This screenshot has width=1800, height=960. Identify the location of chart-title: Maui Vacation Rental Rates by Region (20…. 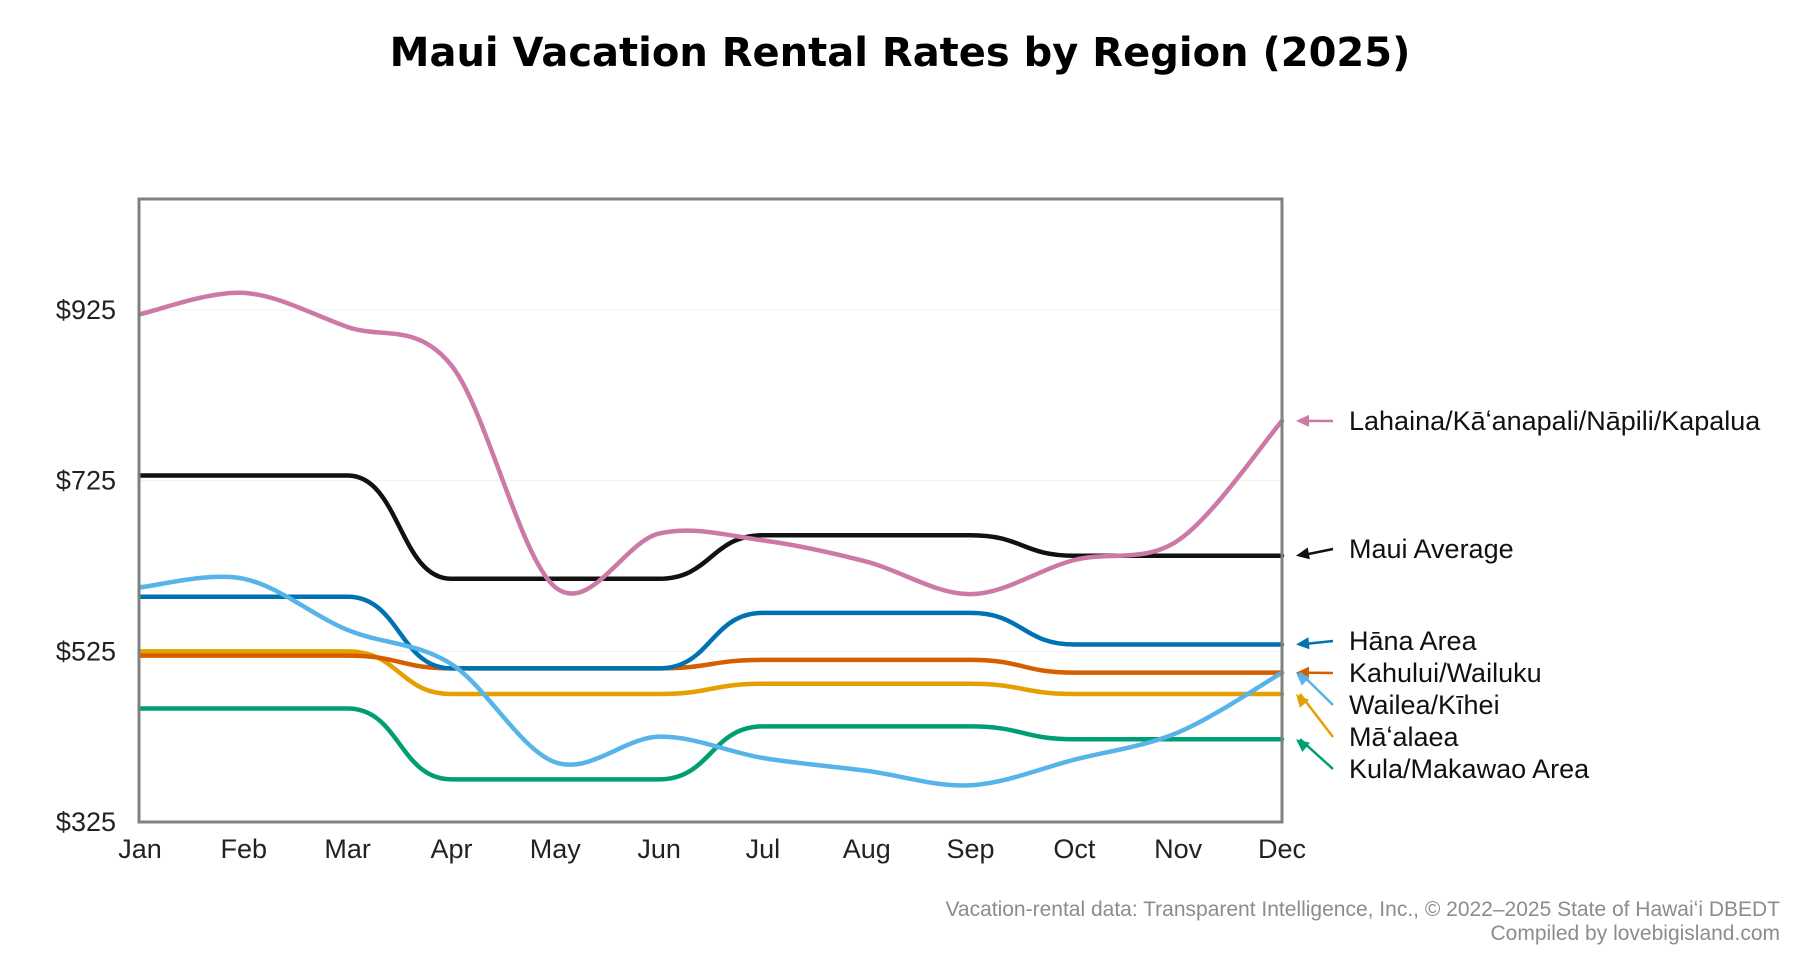
(900, 53).